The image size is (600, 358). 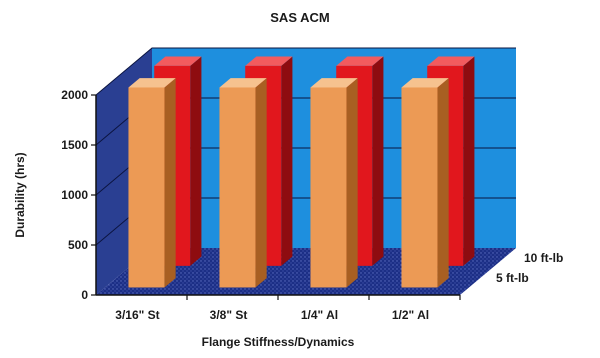 I want to click on y-axis-title: Durability (hrs), so click(x=20, y=194).